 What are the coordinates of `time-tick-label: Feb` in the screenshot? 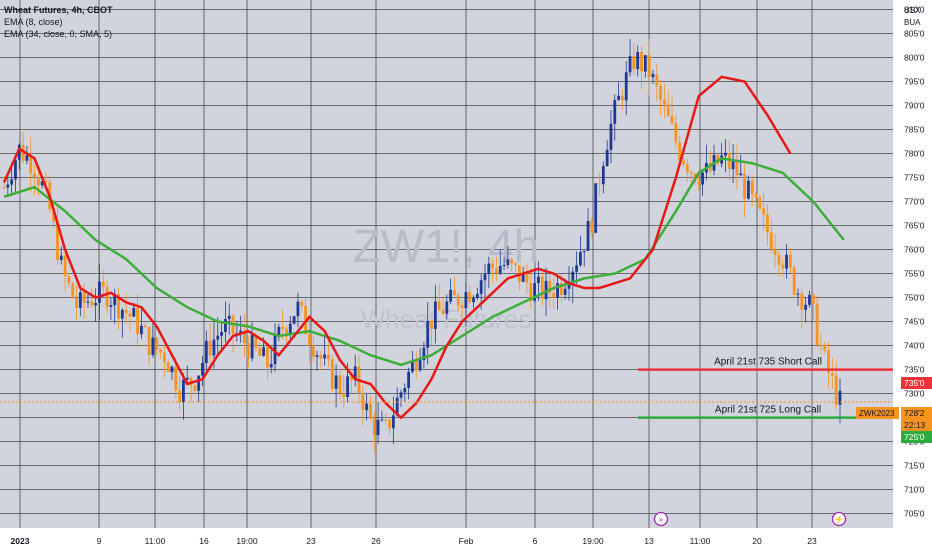 It's located at (466, 541).